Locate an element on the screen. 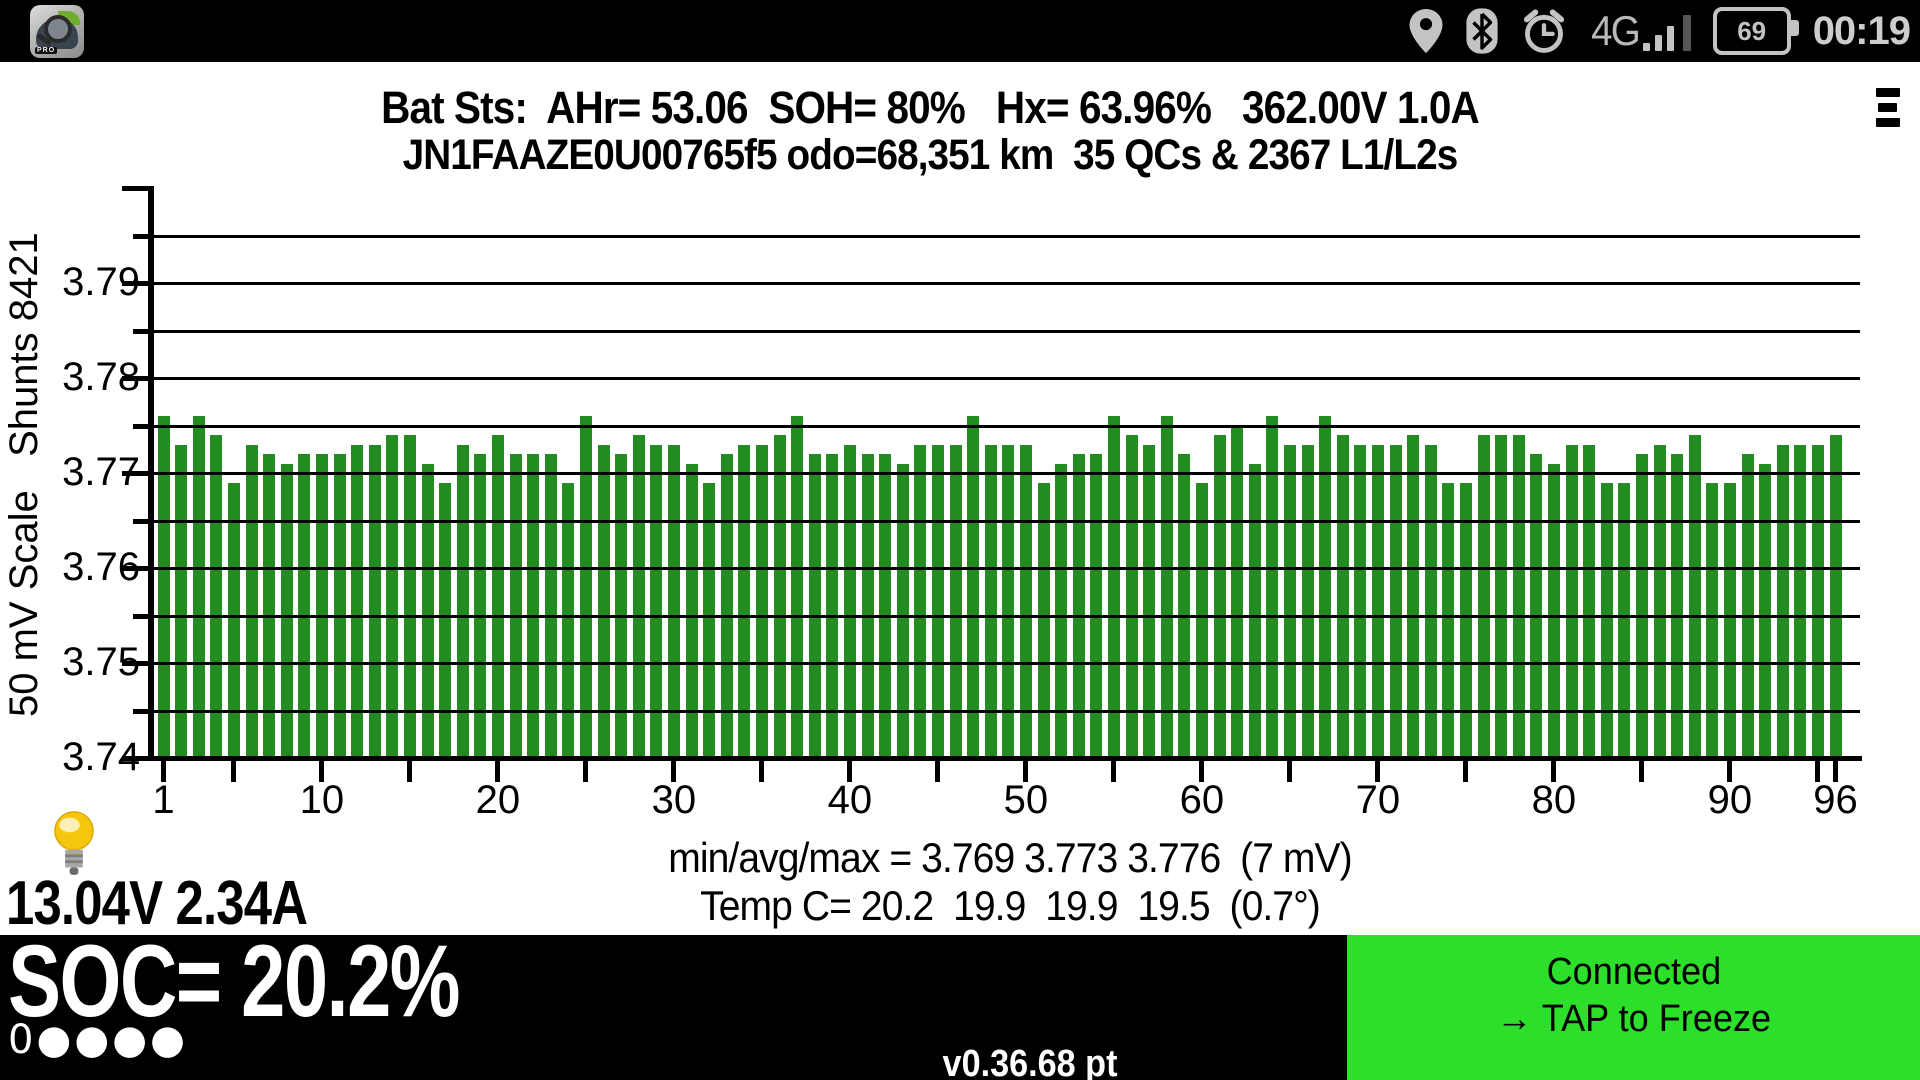  network-type: 4G is located at coordinates (1640, 31).